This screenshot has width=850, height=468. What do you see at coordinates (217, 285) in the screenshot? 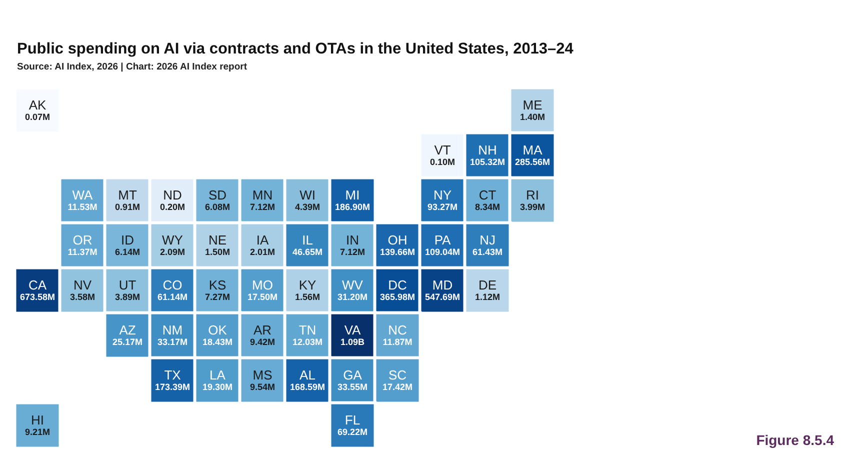
I see `category-label: KS` at bounding box center [217, 285].